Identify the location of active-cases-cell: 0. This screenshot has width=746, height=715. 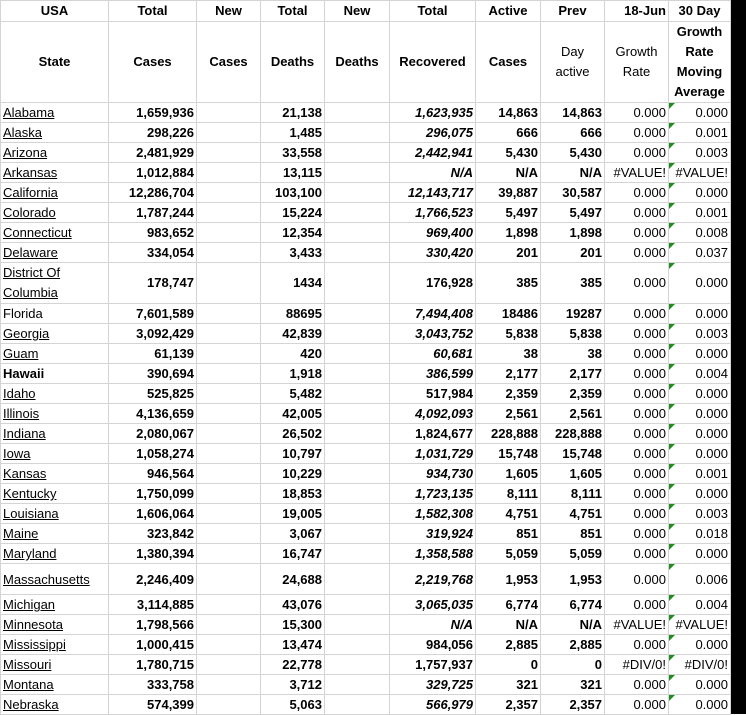
(508, 664).